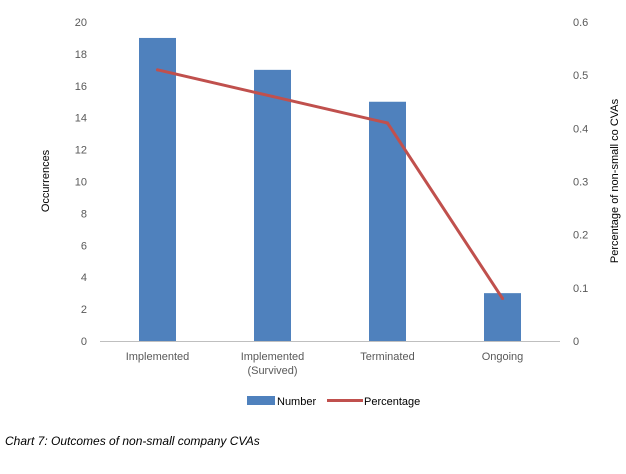 This screenshot has height=474, width=626. I want to click on y-tick-label: 4, so click(84, 278).